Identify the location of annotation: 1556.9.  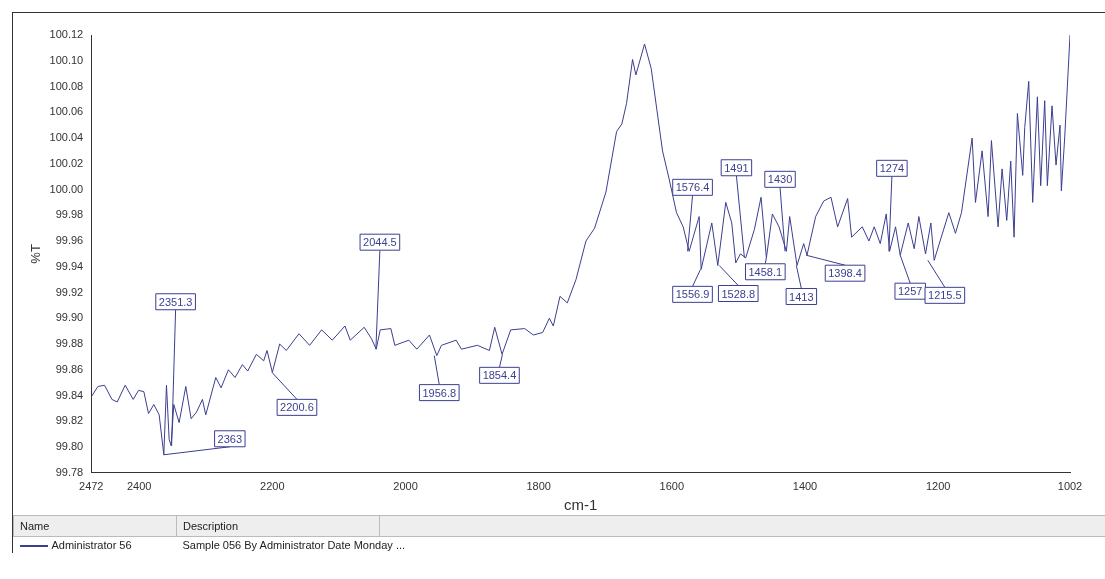
(692, 294).